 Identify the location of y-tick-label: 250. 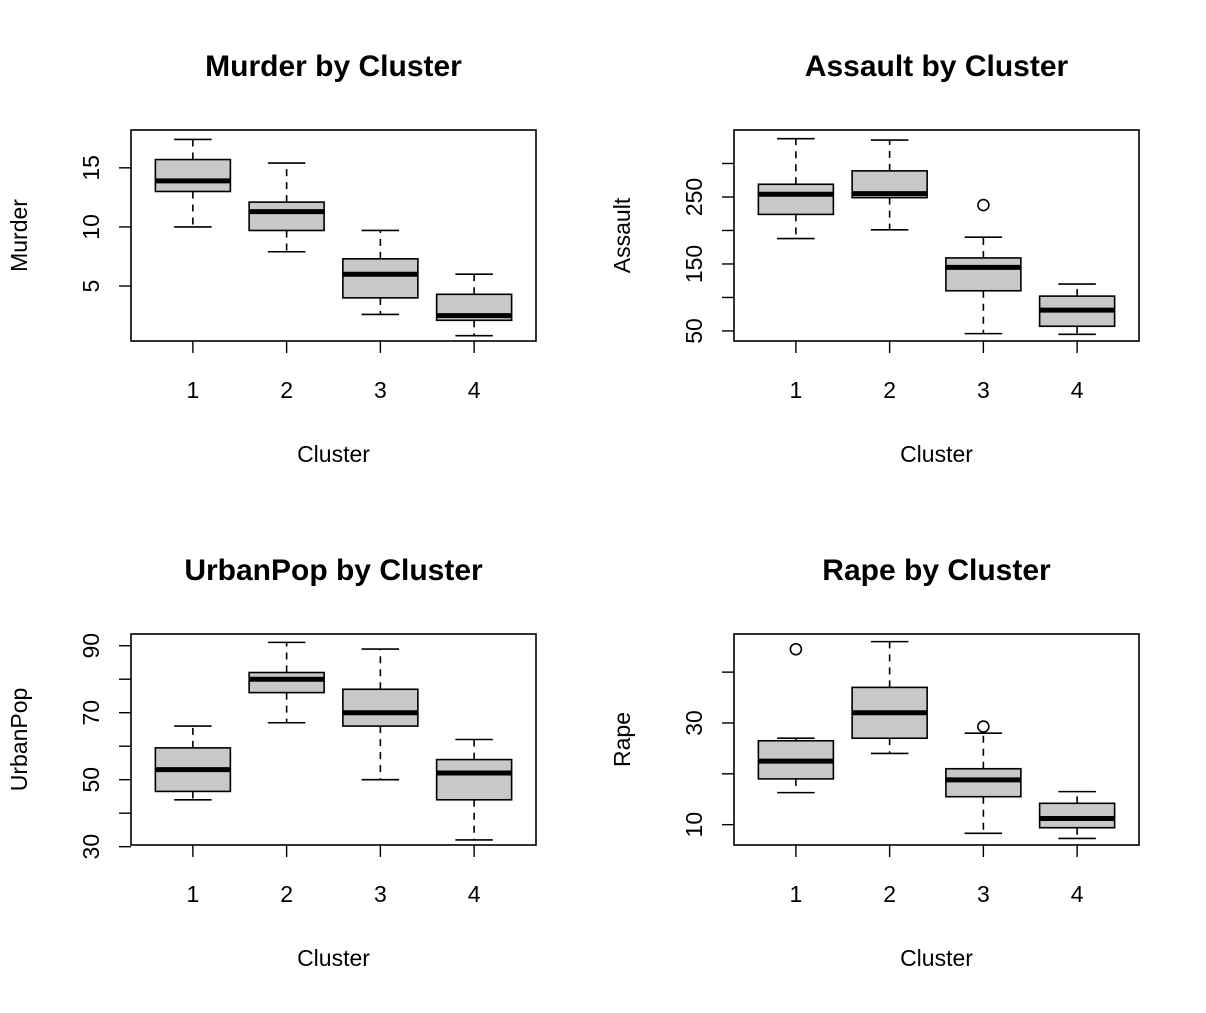
(694, 197).